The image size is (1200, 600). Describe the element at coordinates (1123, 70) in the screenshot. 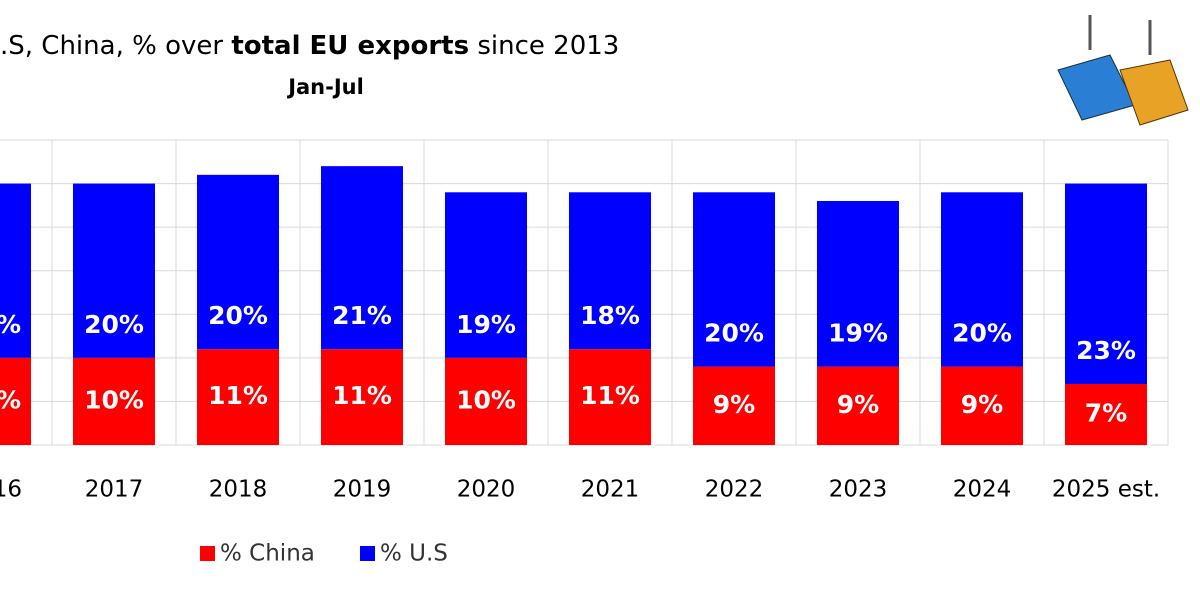

I see `logo` at that location.